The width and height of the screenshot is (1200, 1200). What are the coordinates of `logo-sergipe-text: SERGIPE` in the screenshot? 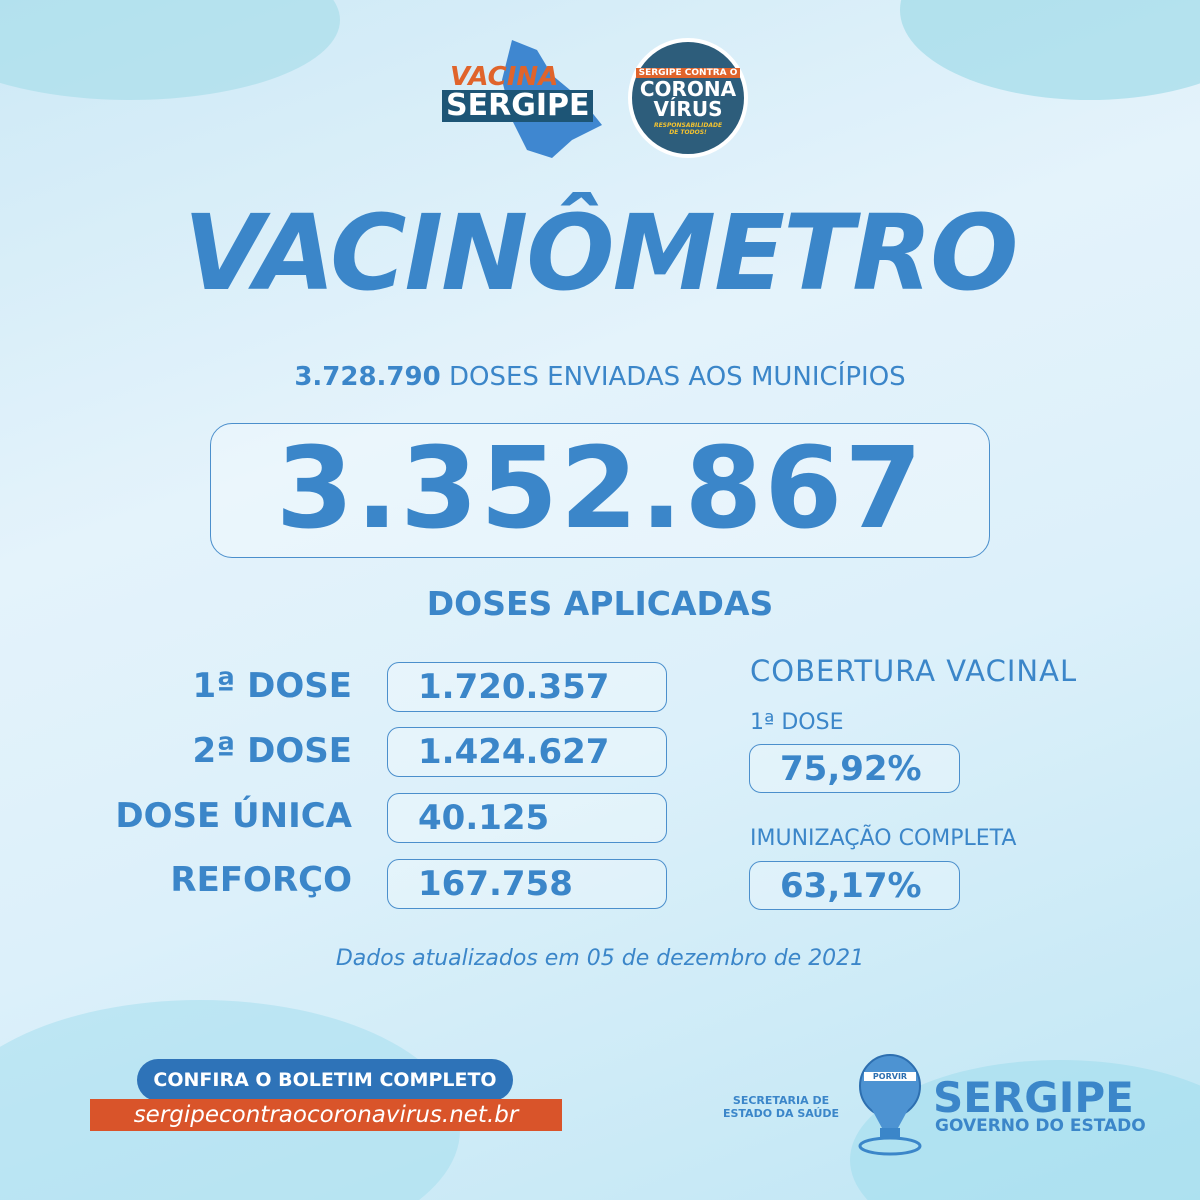 It's located at (518, 106).